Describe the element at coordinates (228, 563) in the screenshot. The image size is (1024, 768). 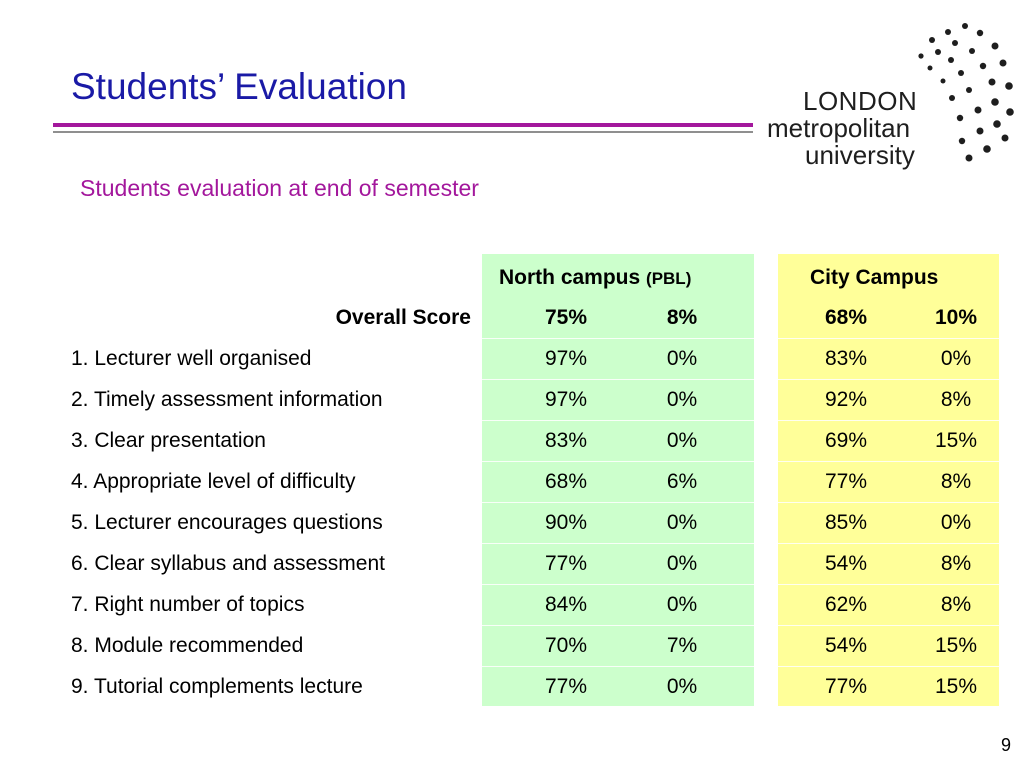
I see `criterion-label: 6. Clear syllabus and assessment` at that location.